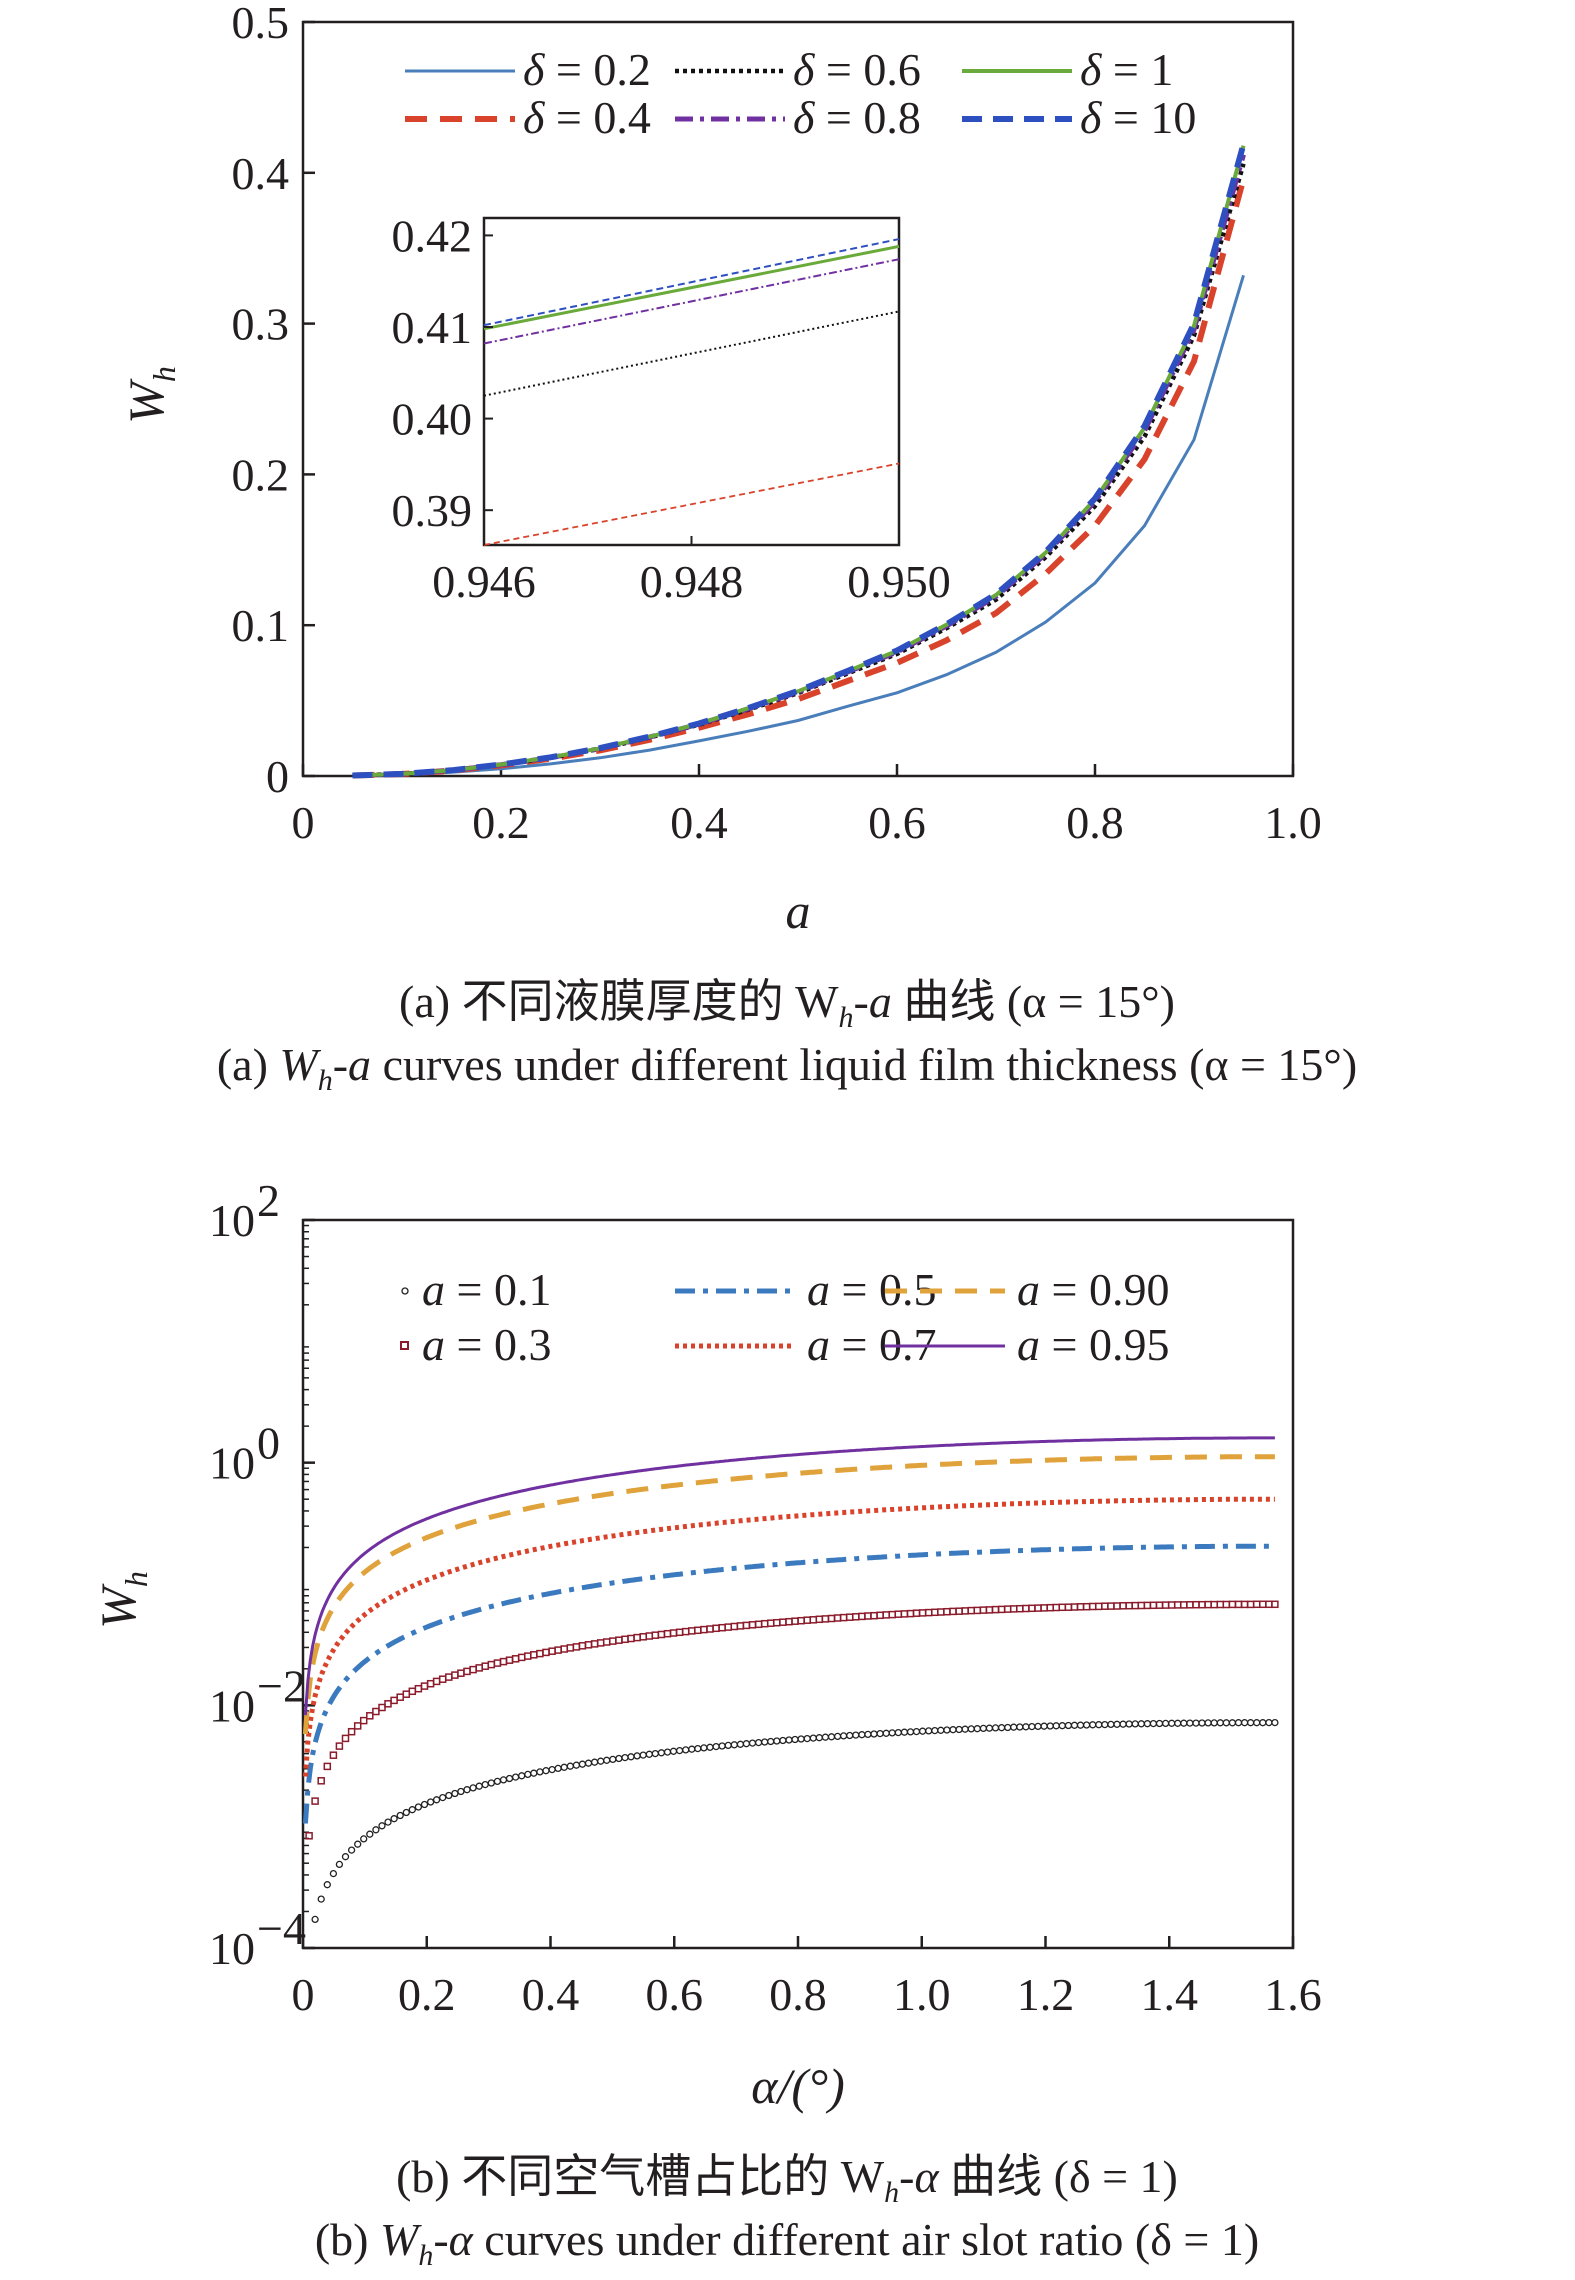 Image resolution: width=1575 pixels, height=2280 pixels. Describe the element at coordinates (797, 2086) in the screenshot. I see `chart-b-xlabel: α/(°)` at that location.